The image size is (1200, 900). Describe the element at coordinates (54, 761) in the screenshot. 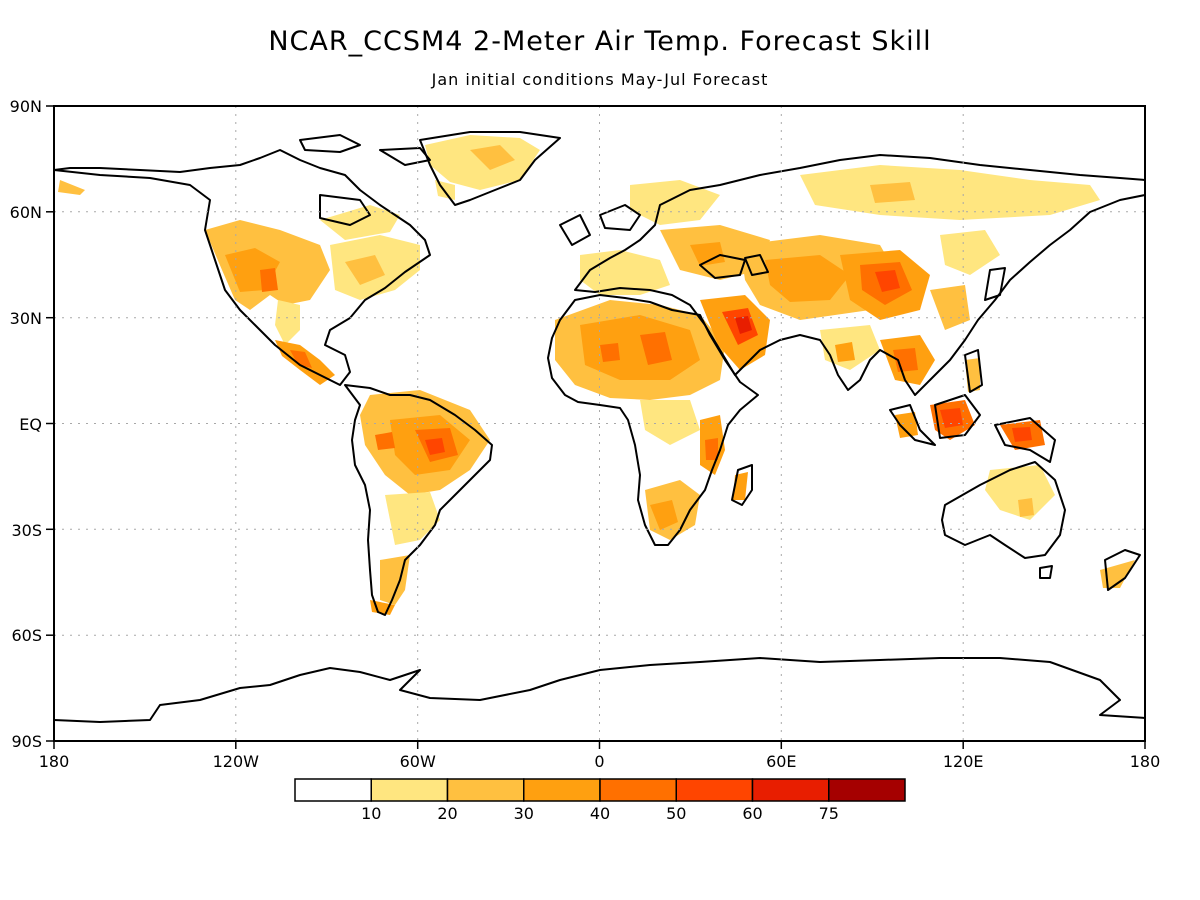

I see `lon-label-180w: 180` at that location.